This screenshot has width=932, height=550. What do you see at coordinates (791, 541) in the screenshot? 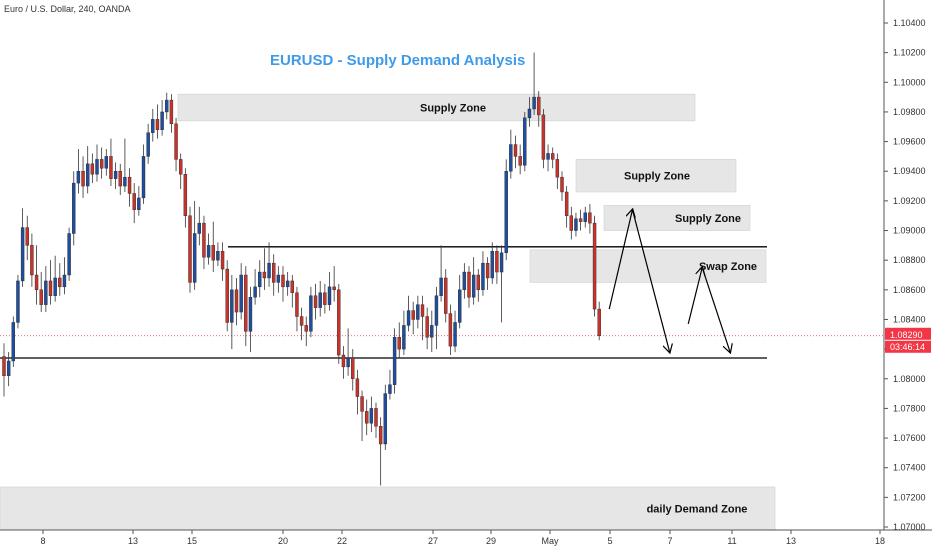
I see `time-tick-label: 13` at bounding box center [791, 541].